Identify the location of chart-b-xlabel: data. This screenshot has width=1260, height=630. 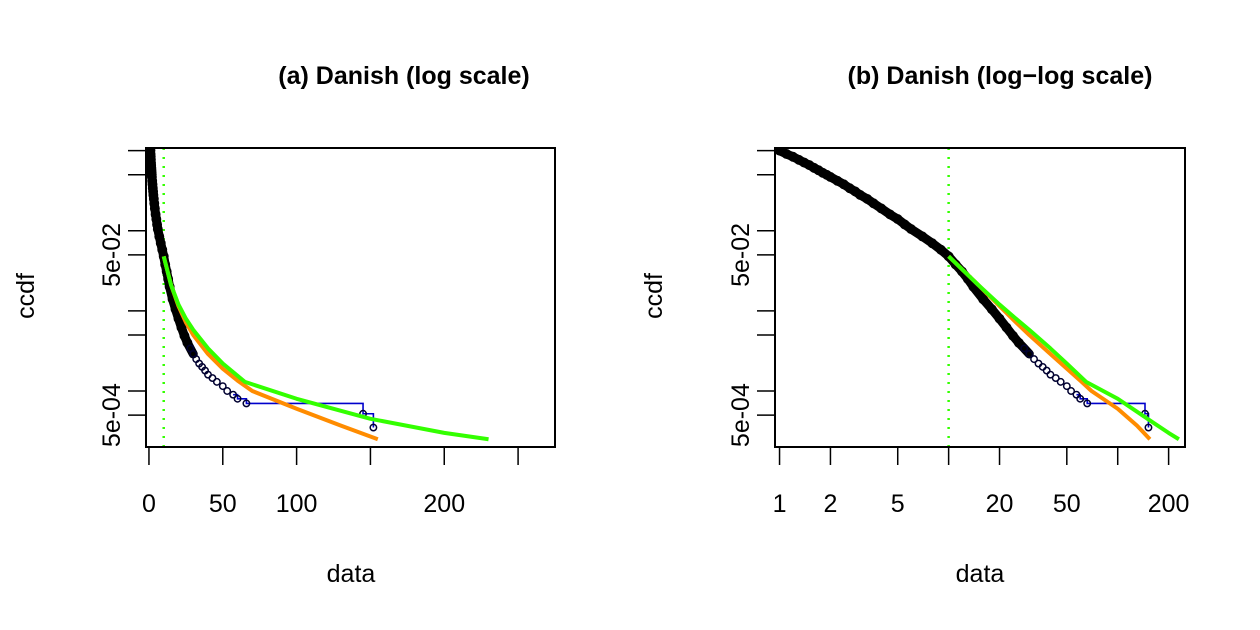
(980, 574).